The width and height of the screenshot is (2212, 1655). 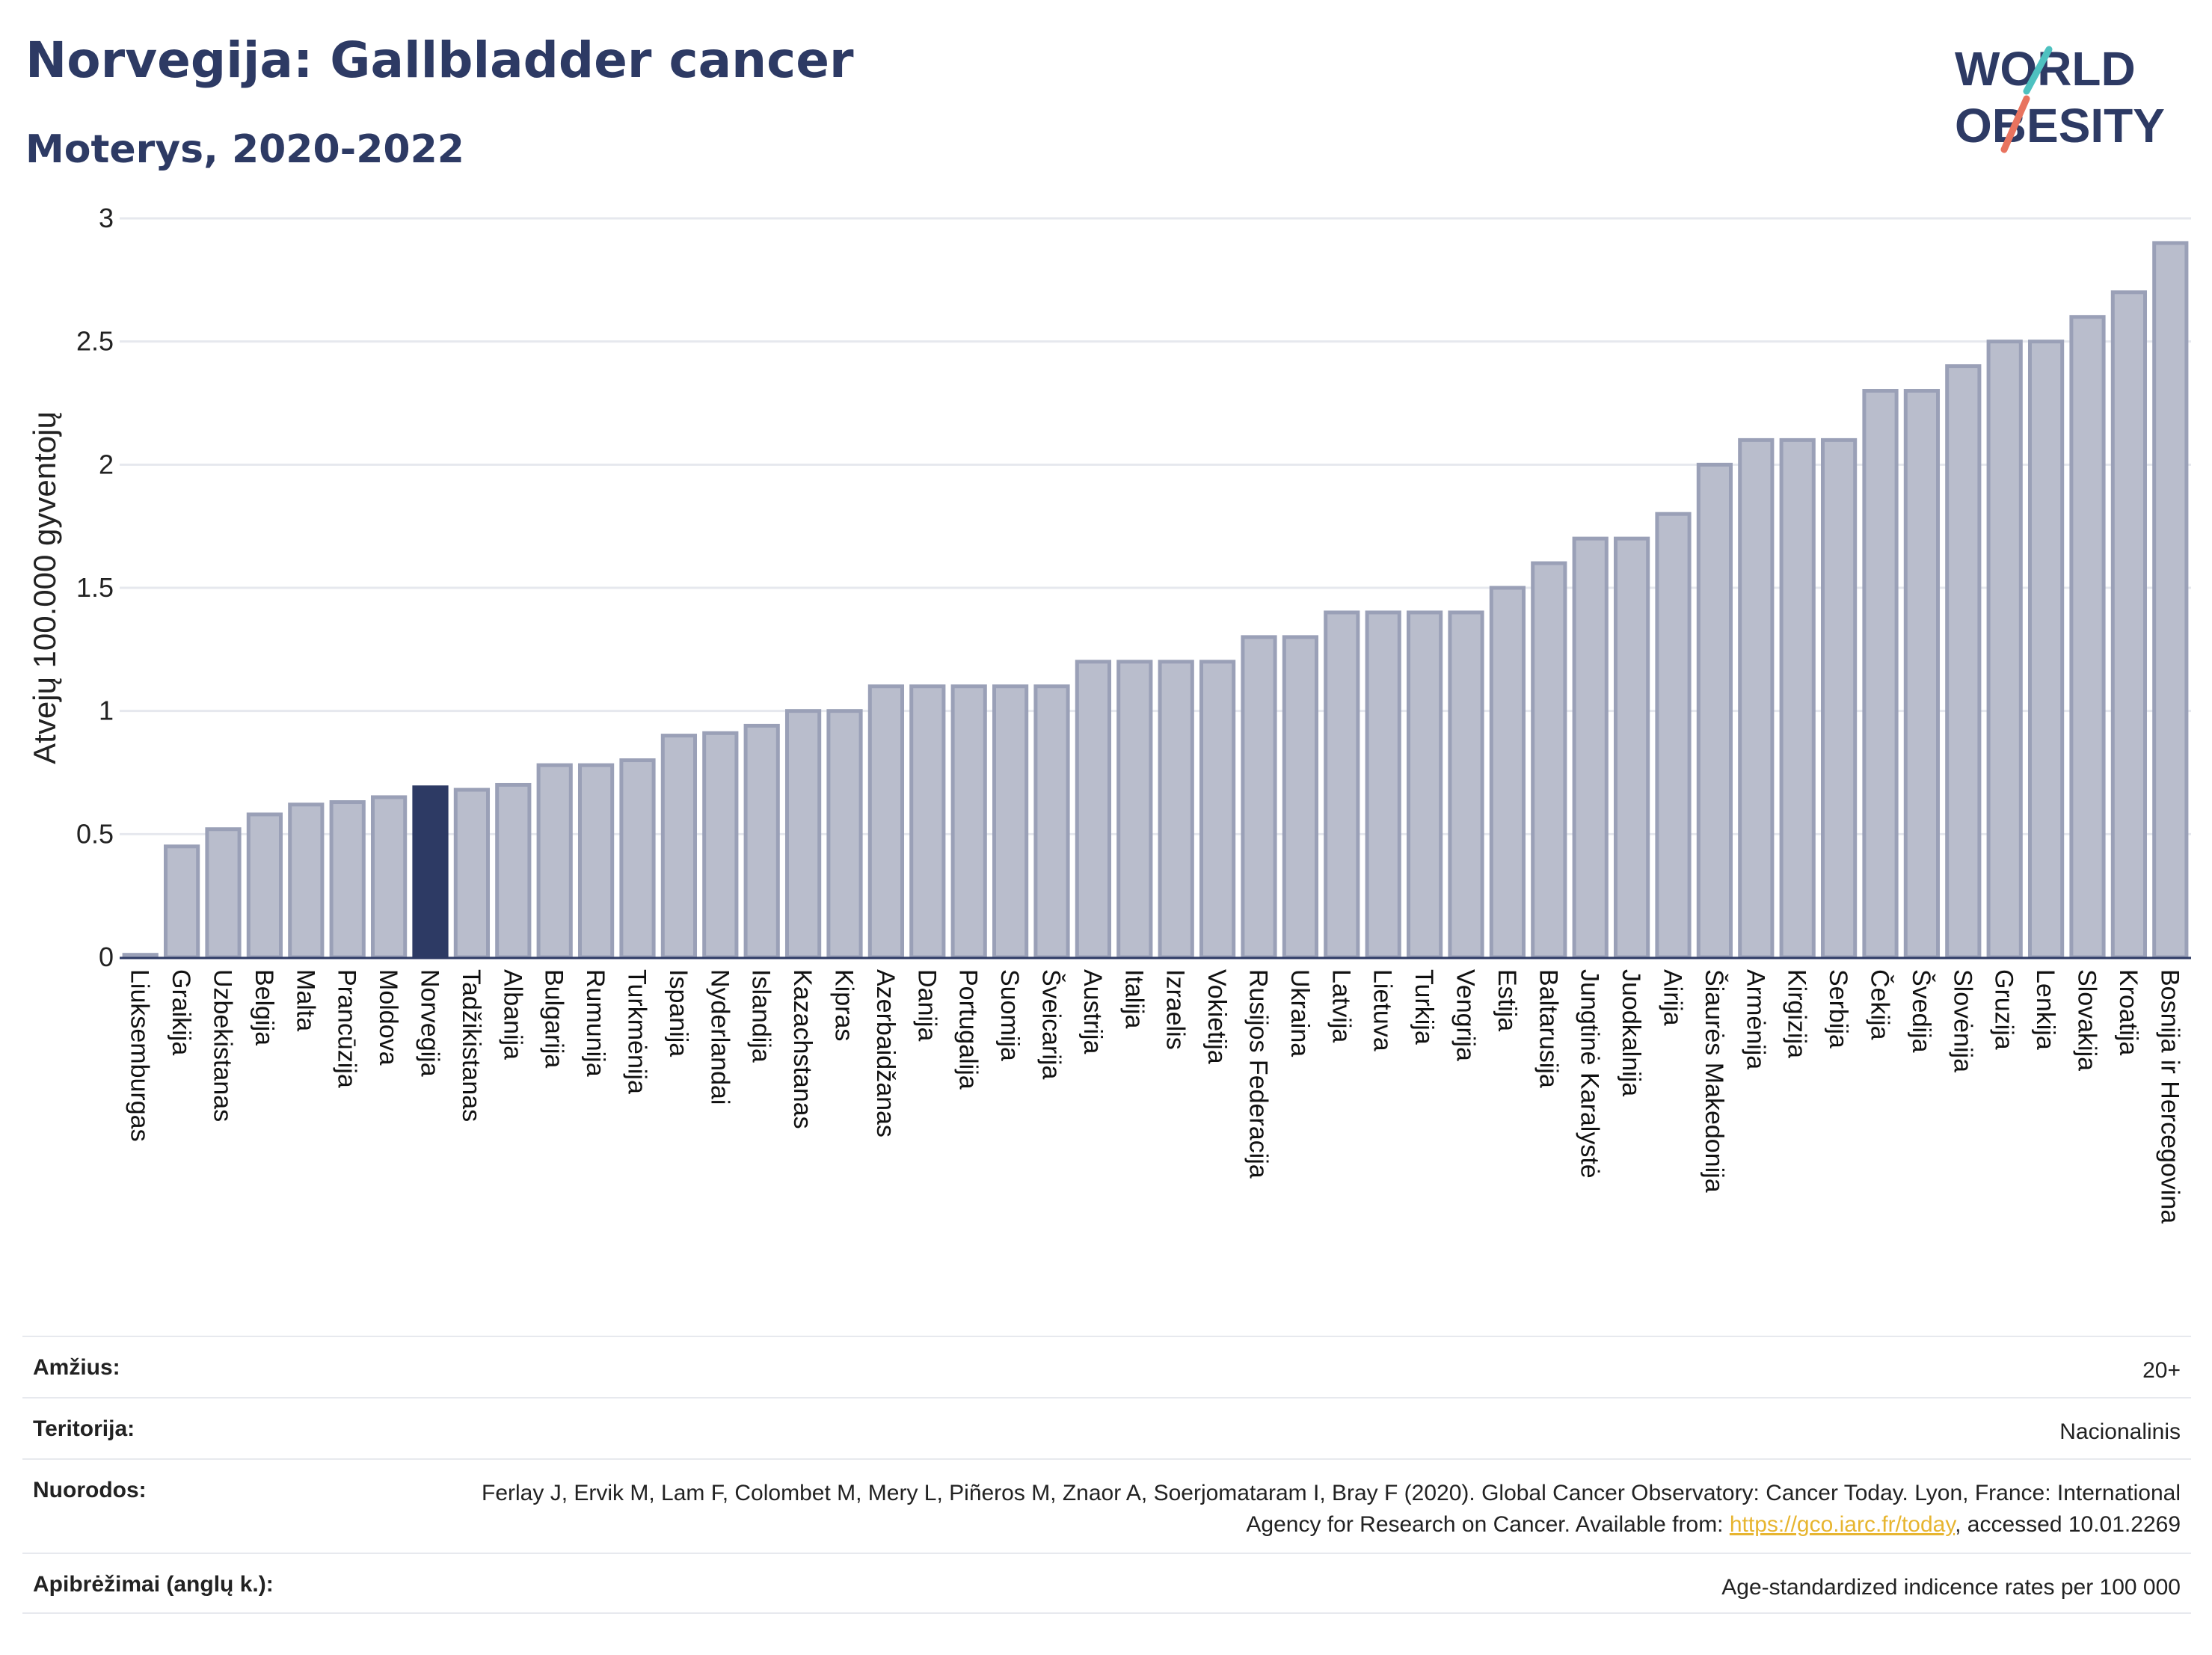 I want to click on x-tick-label: Belgija, so click(x=264, y=1007).